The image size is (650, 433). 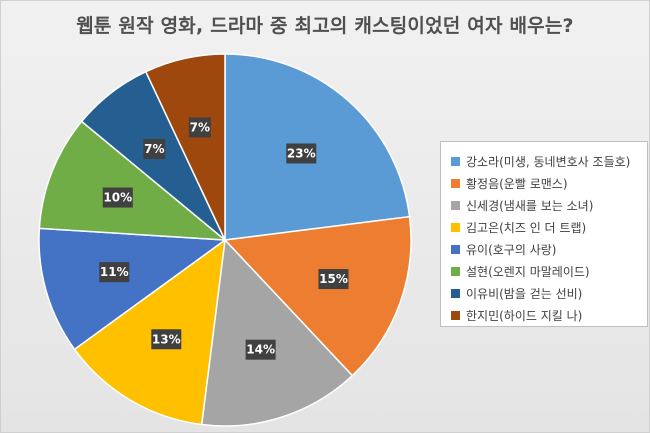 I want to click on legend-item: 강소라(미생, 동네변호사 조들호), so click(x=549, y=161).